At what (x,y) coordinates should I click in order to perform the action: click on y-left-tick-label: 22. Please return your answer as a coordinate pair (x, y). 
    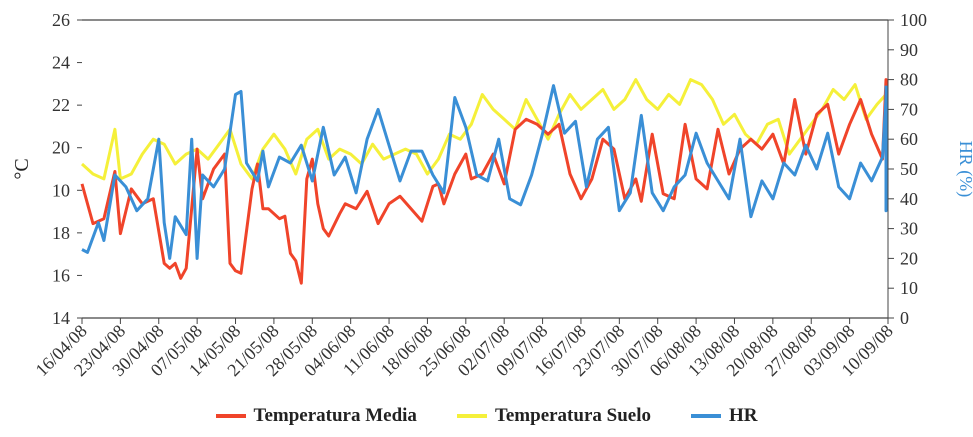
    Looking at the image, I should click on (61, 105).